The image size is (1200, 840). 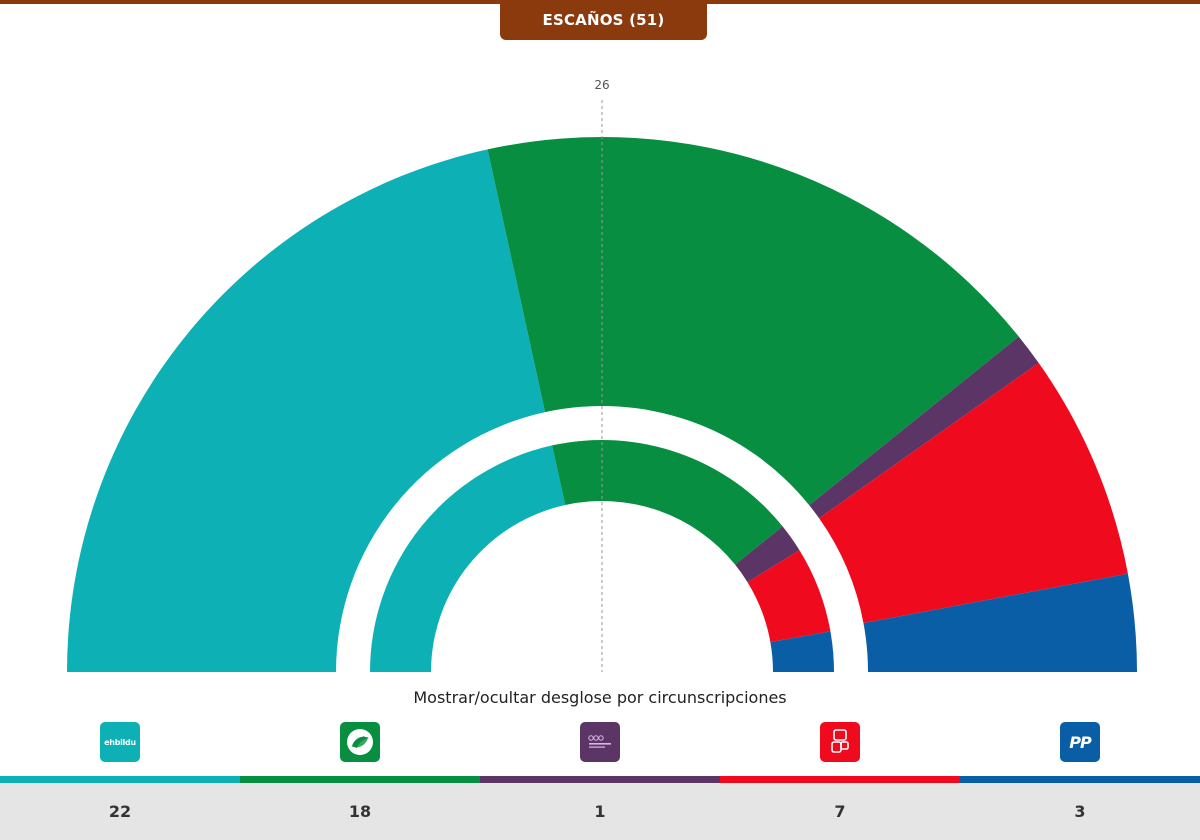 I want to click on pnv-leaf-logo-icon, so click(x=360, y=742).